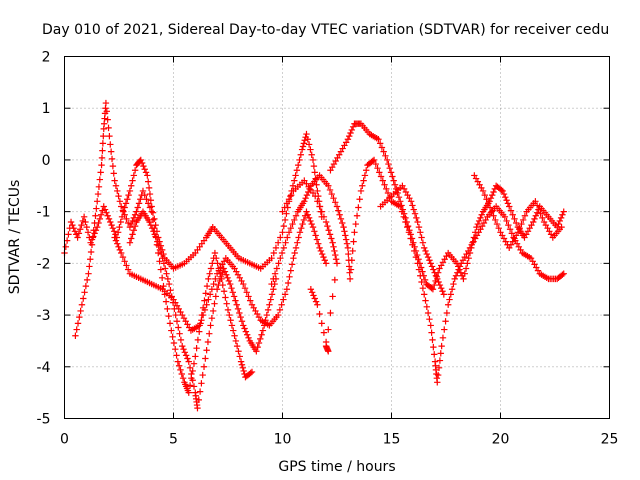 The image size is (640, 480). What do you see at coordinates (447, 206) in the screenshot?
I see `series-sat-f` at bounding box center [447, 206].